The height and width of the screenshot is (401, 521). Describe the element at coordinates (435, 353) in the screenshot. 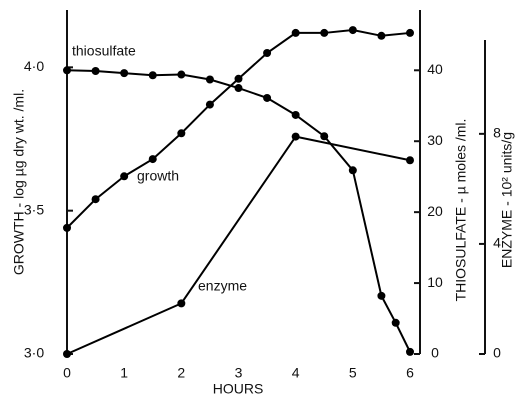

I see `y2-tick-label: 0` at that location.